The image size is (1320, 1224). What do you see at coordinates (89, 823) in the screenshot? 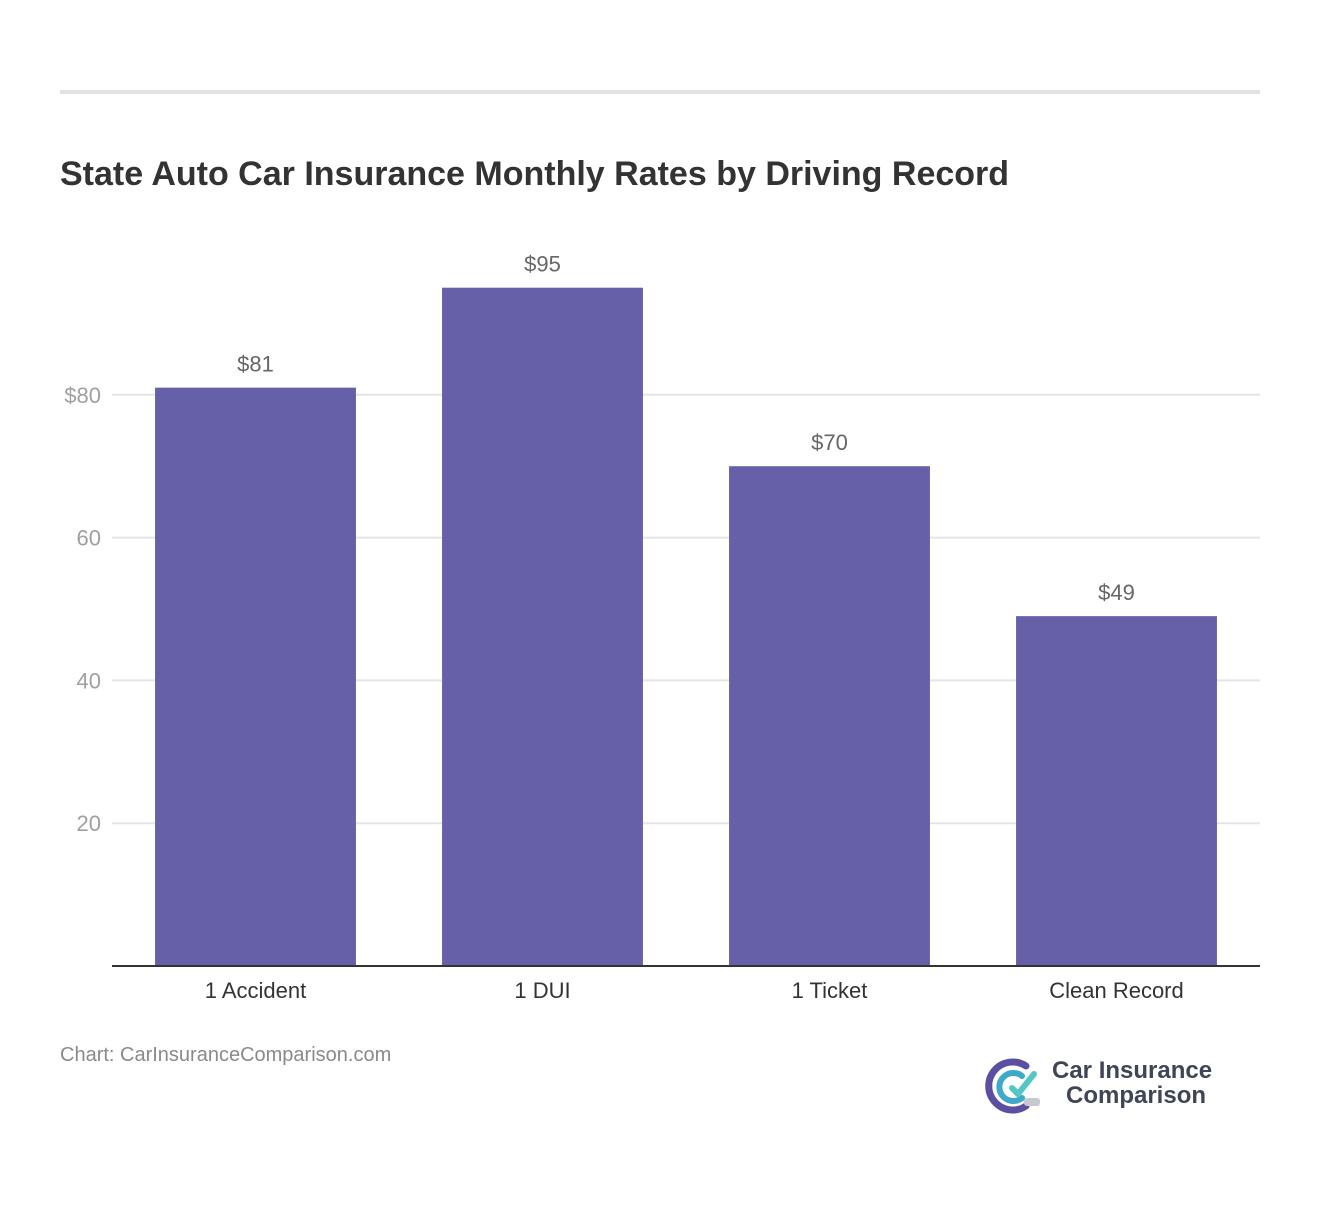
I see `y-tick-label: 20` at bounding box center [89, 823].